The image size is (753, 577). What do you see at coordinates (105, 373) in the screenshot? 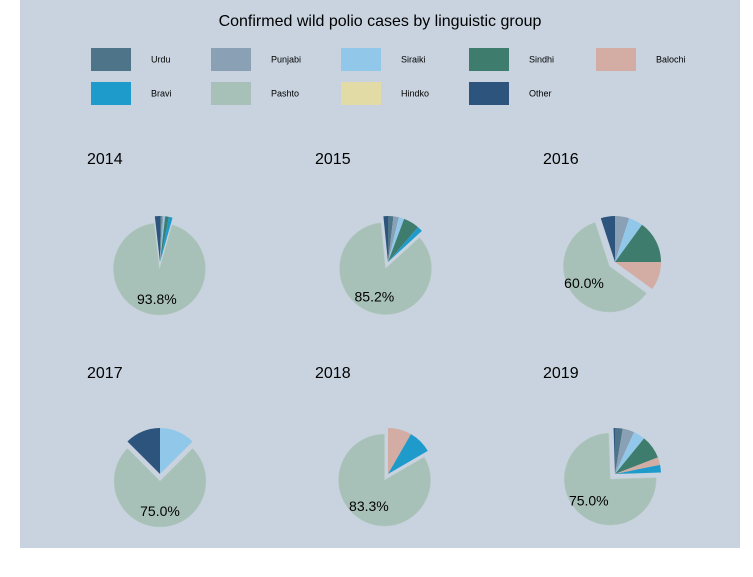
I see `pie-title: 2017` at bounding box center [105, 373].